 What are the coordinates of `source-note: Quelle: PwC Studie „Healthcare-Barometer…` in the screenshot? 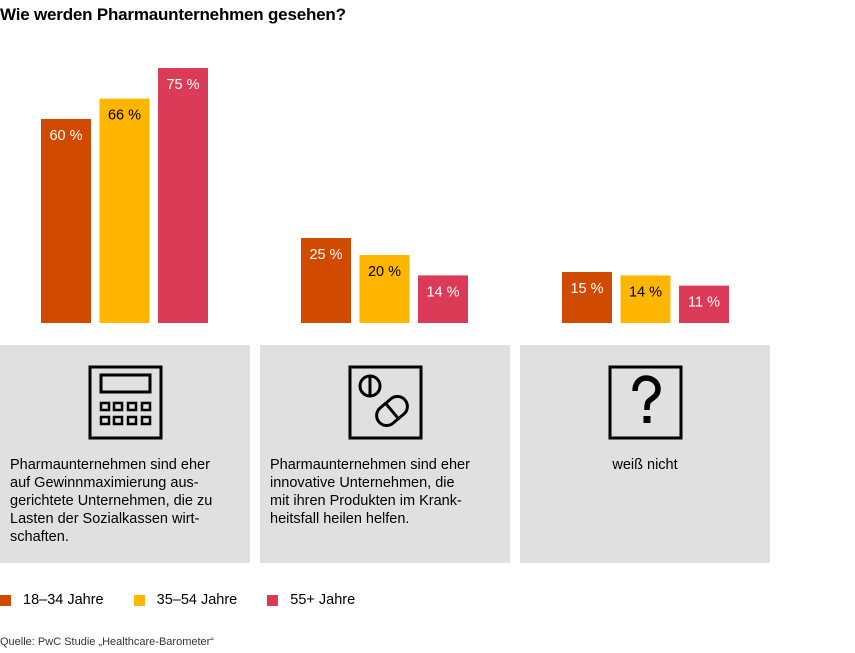 It's located at (107, 642).